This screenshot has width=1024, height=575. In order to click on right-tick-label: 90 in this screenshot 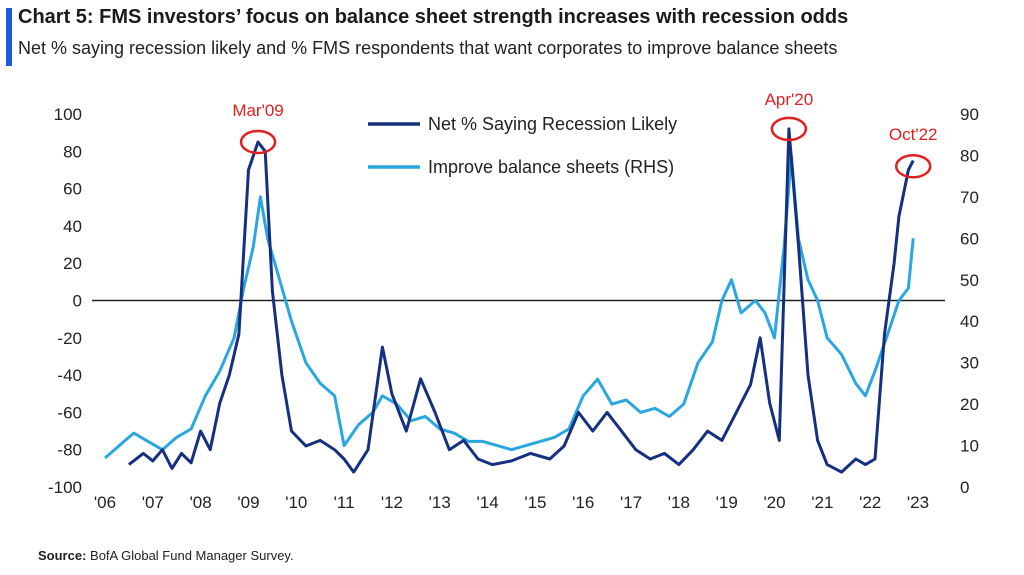, I will do `click(969, 114)`.